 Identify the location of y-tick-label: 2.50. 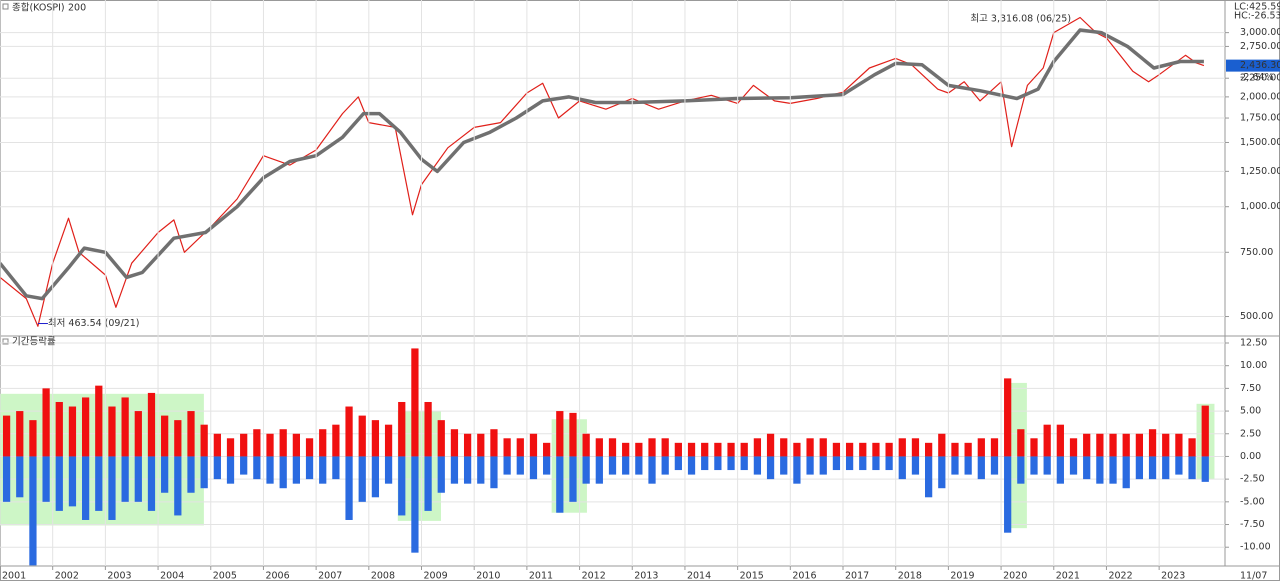
(1250, 433).